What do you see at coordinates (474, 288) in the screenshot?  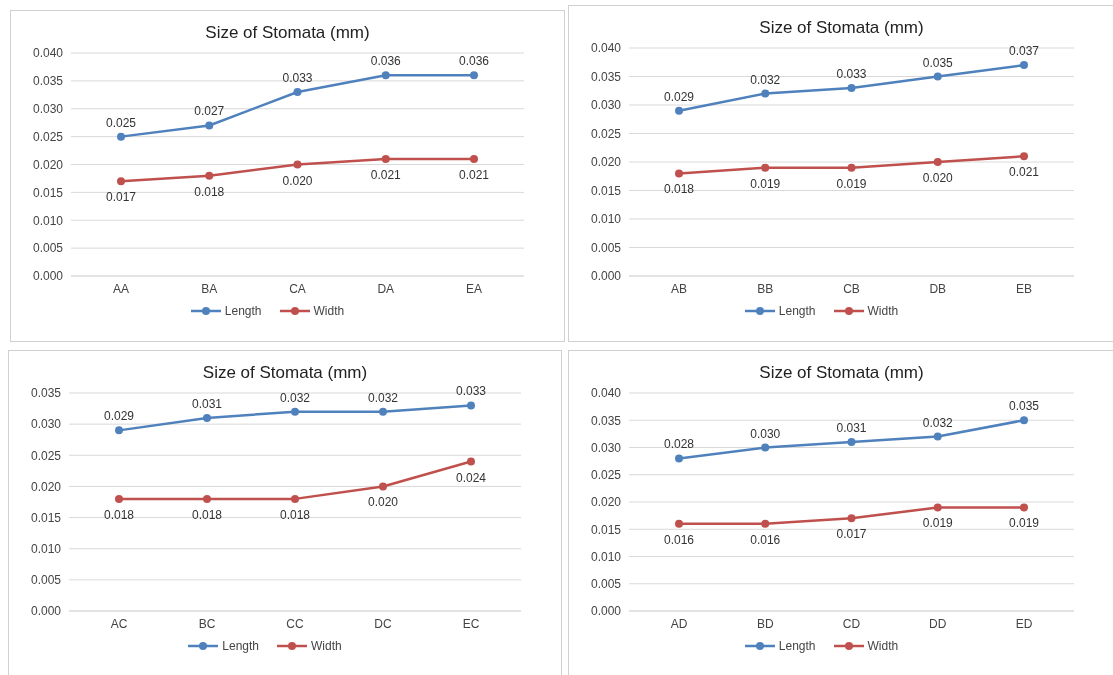 I see `x-tick-label: EA` at bounding box center [474, 288].